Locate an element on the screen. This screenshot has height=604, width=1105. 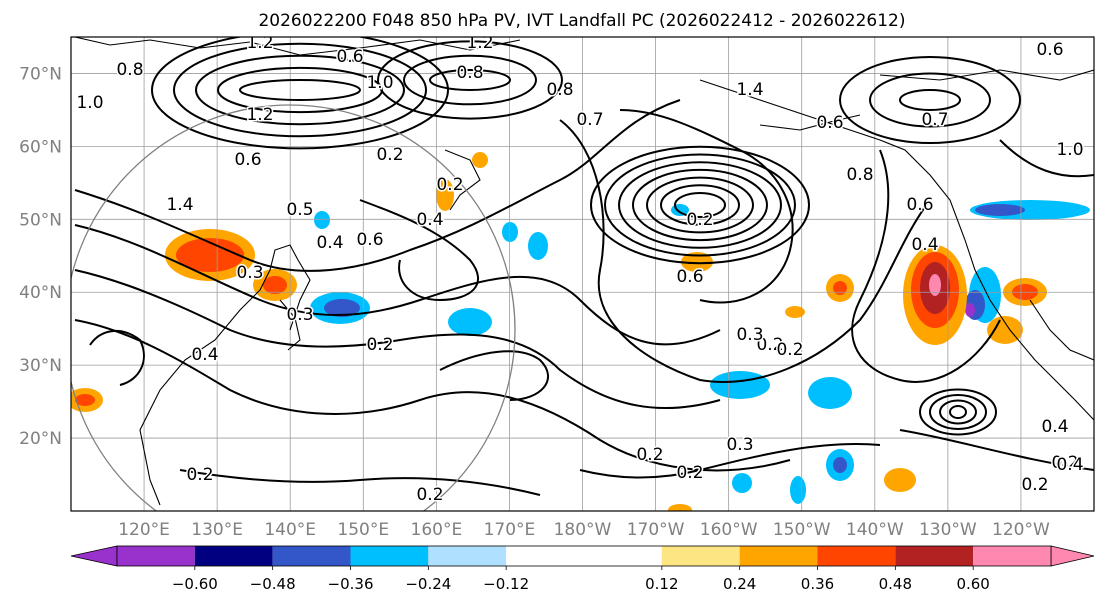
colorbar-tick-label: −0.36 is located at coordinates (351, 584).